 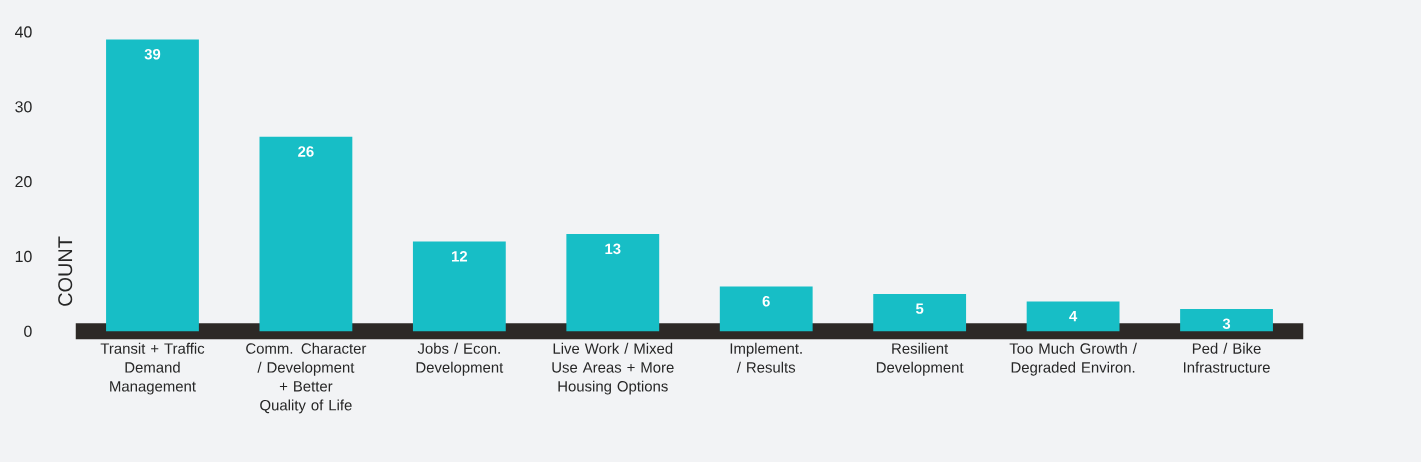 I want to click on y-tick-label: 40, so click(x=23, y=32).